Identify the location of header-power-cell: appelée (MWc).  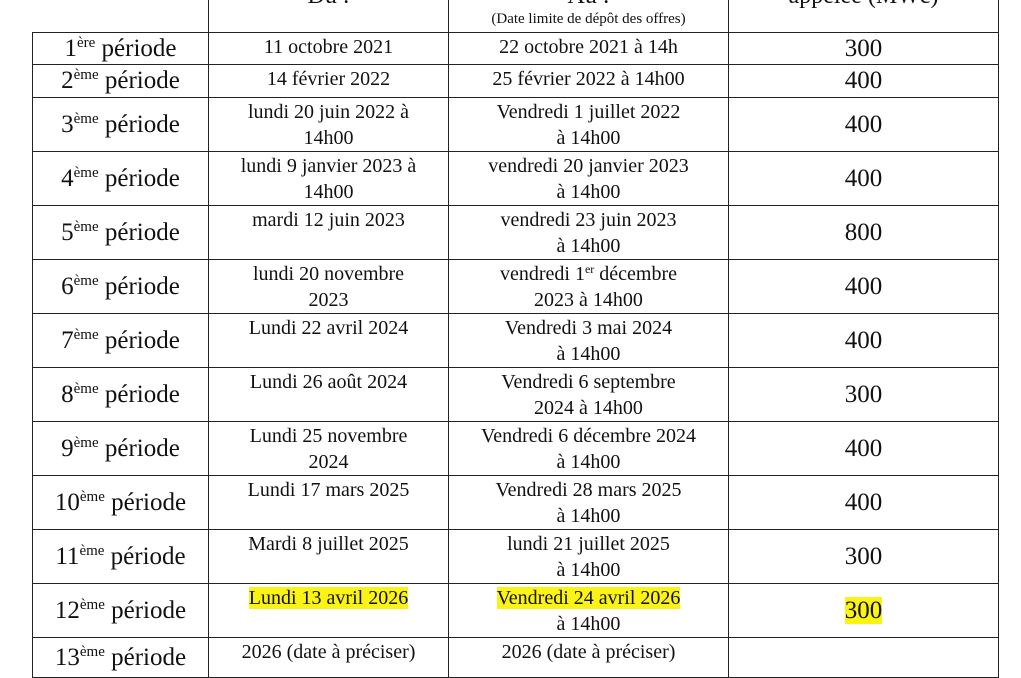
(863, 16).